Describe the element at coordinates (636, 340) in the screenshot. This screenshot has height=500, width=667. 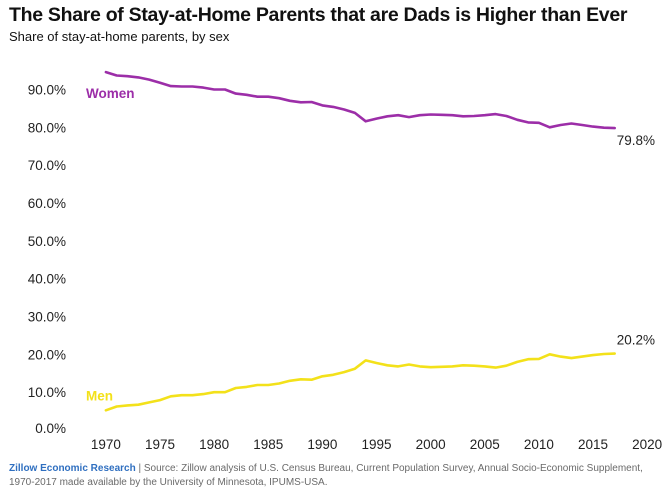
I see `series-end-value-men: 20.2%` at that location.